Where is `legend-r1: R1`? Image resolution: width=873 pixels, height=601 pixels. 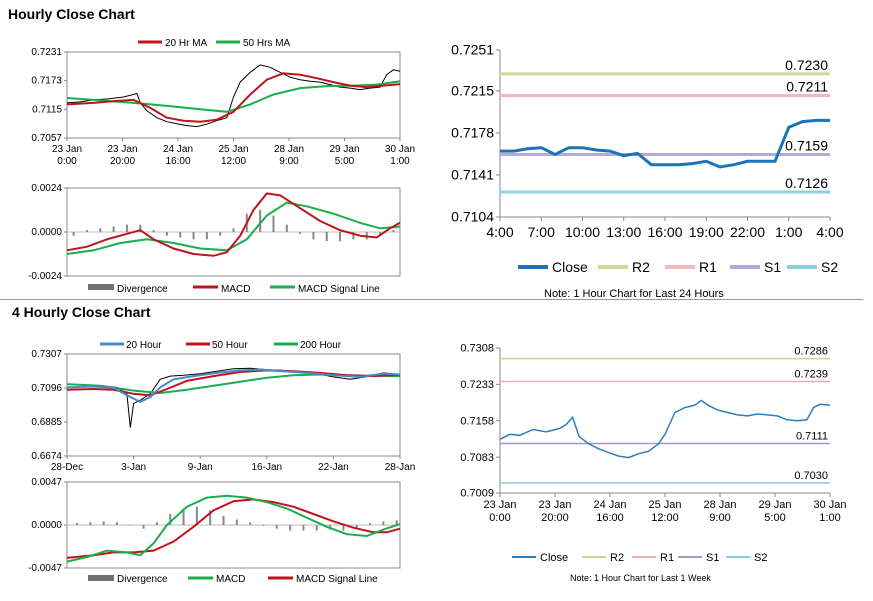 legend-r1: R1 is located at coordinates (708, 267).